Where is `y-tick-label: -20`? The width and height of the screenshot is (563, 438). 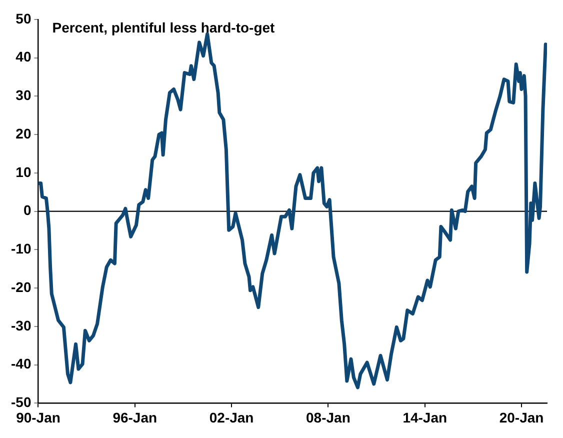
y-tick-label: -20 is located at coordinates (21, 286).